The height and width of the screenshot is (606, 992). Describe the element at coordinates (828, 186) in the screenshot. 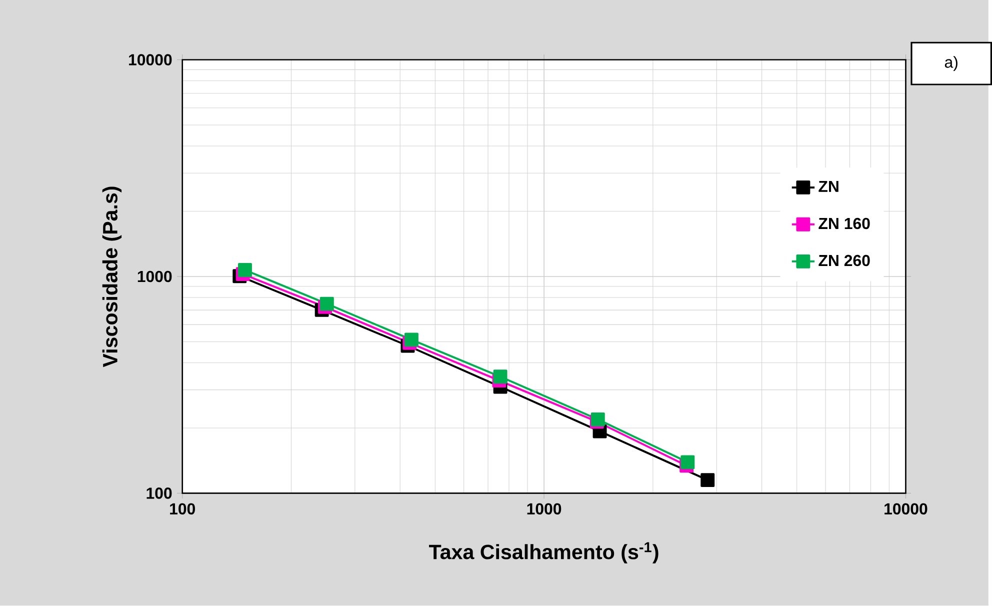

I see `legend-label: ZN` at that location.